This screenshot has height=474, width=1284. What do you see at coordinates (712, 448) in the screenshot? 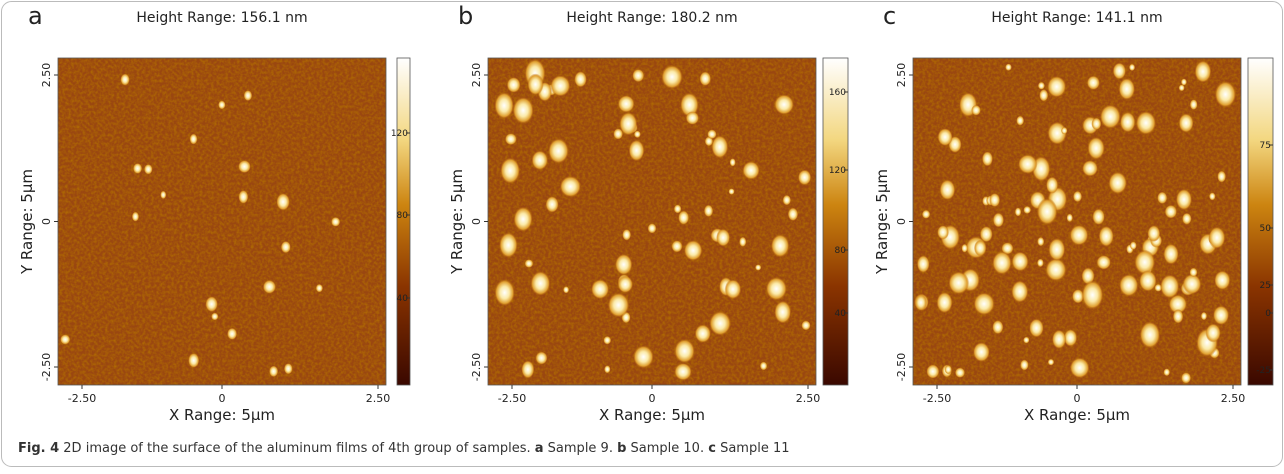
I see `caption-letter: c` at bounding box center [712, 448].